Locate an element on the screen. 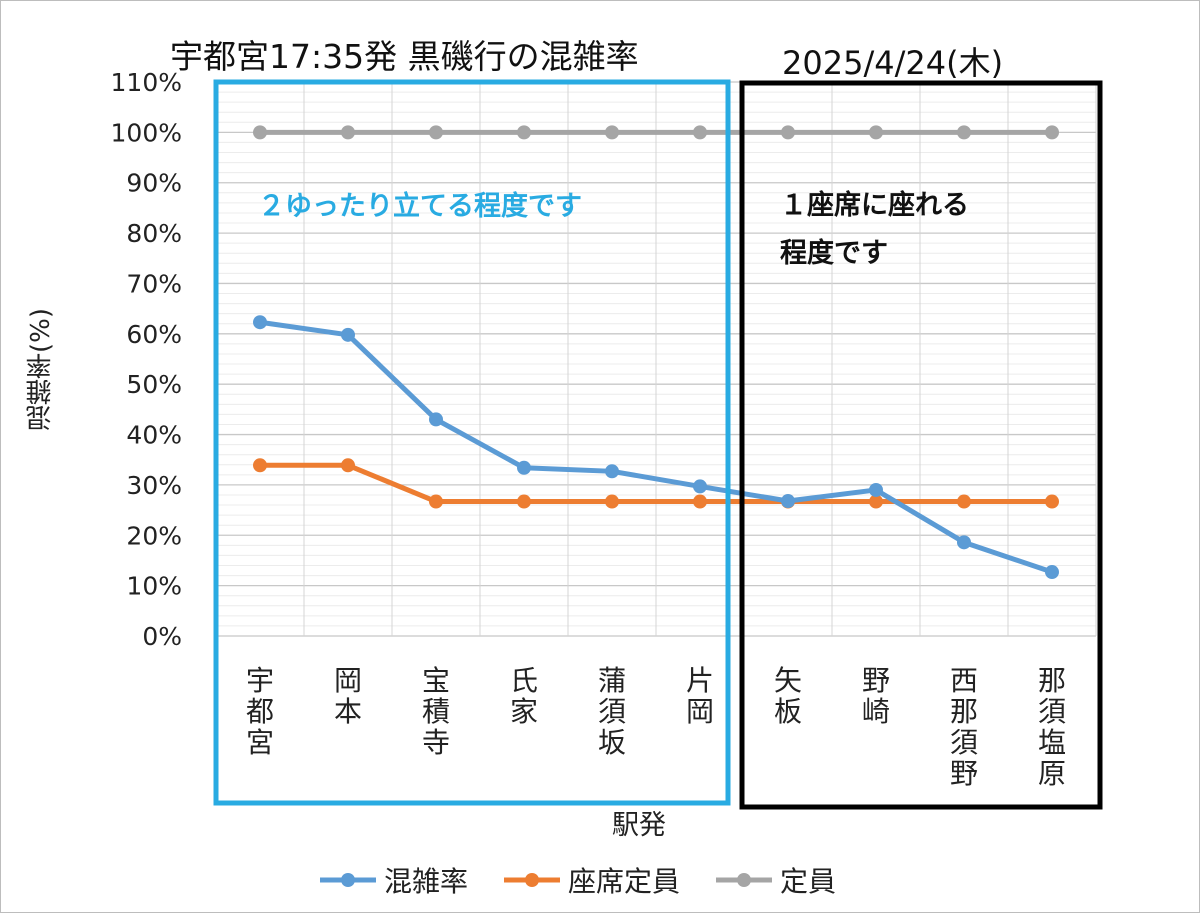 Image resolution: width=1200 pixels, height=913 pixels. x-tick-label: 岡本 is located at coordinates (348, 696).